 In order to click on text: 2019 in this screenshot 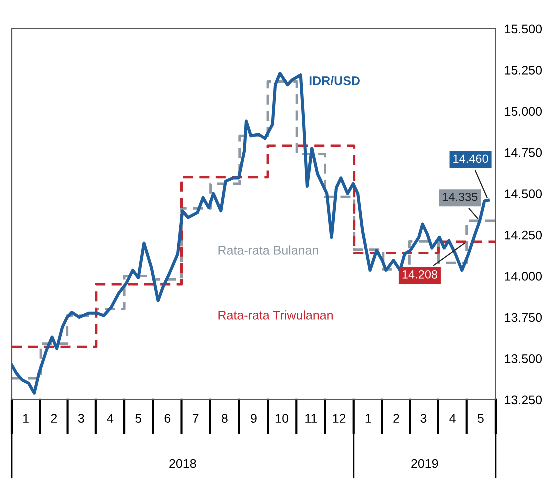, I will do `click(425, 463)`.